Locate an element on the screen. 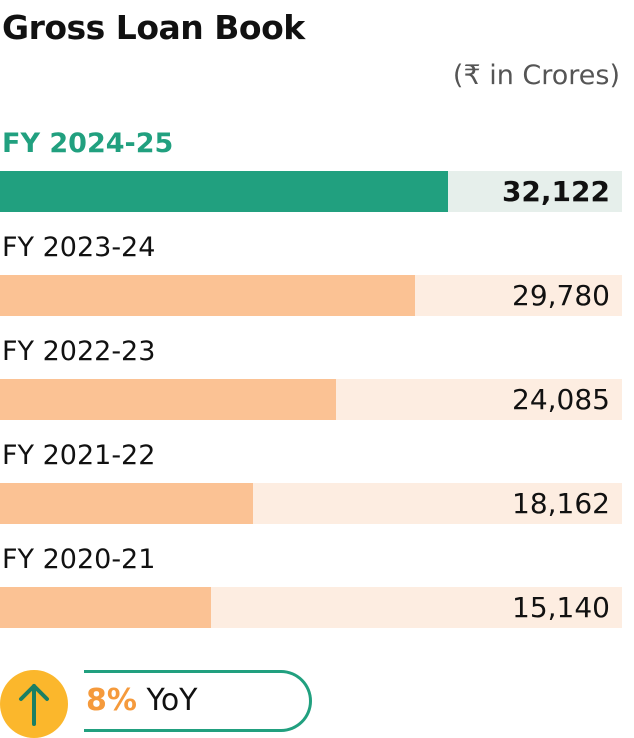 Image resolution: width=634 pixels, height=738 pixels. yoy-badge is located at coordinates (198, 701).